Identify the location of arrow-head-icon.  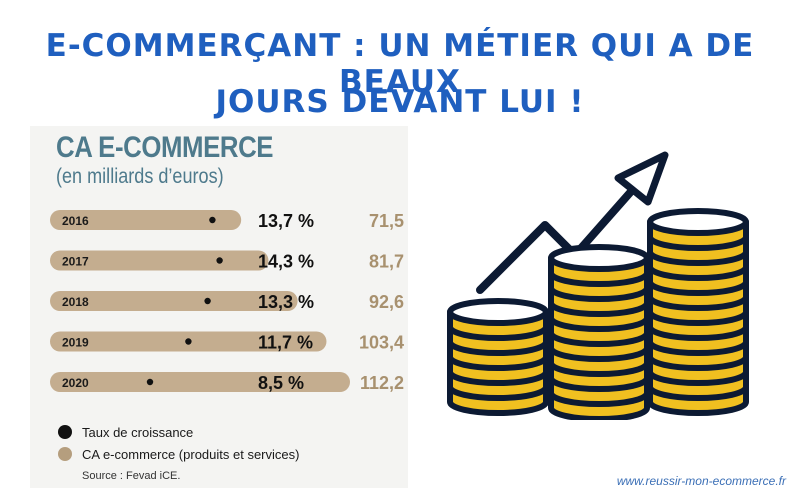
(641, 178).